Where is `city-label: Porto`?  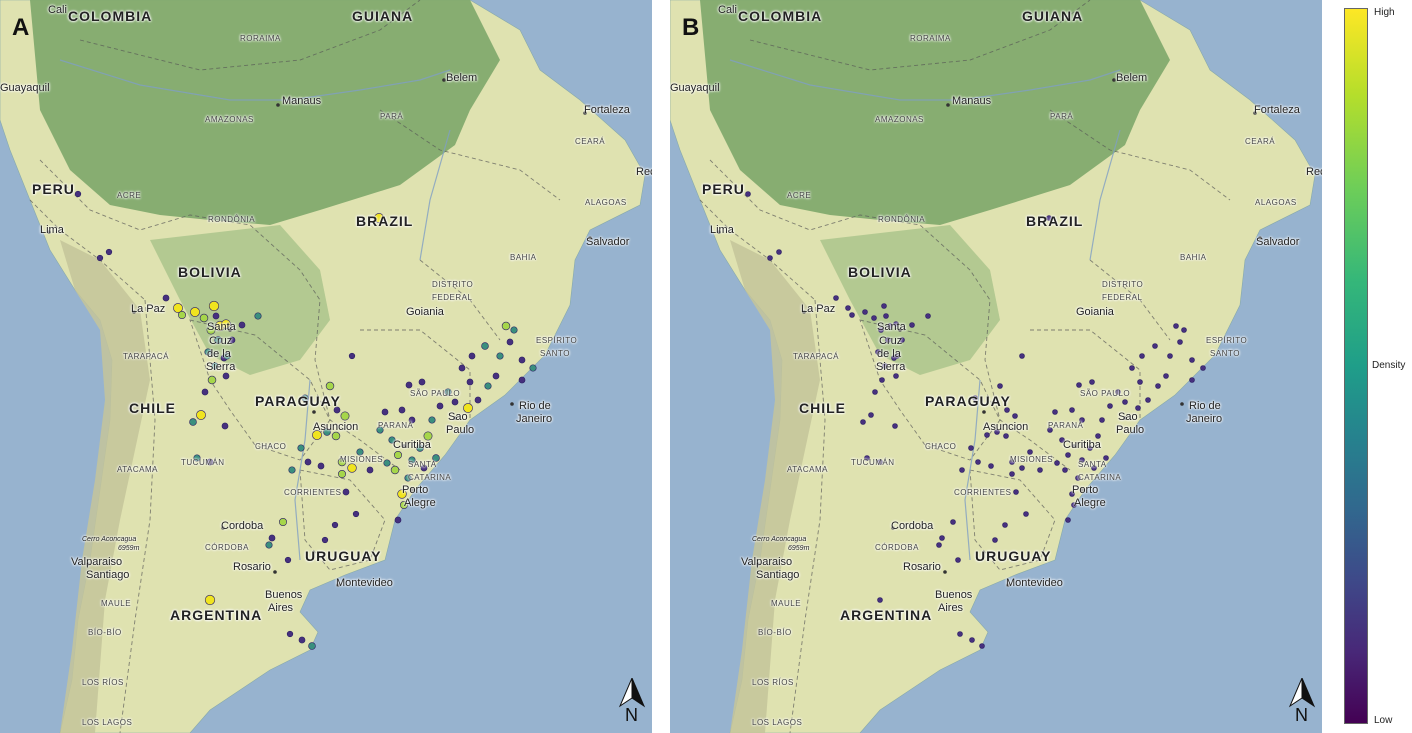 city-label: Porto is located at coordinates (415, 490).